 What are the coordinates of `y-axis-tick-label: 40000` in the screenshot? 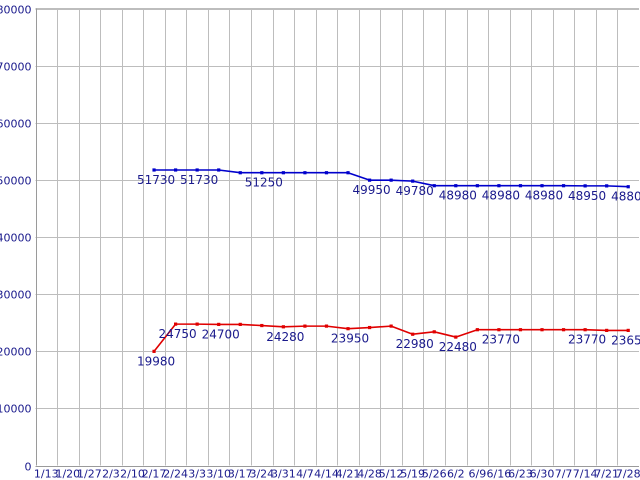 It's located at (16, 238).